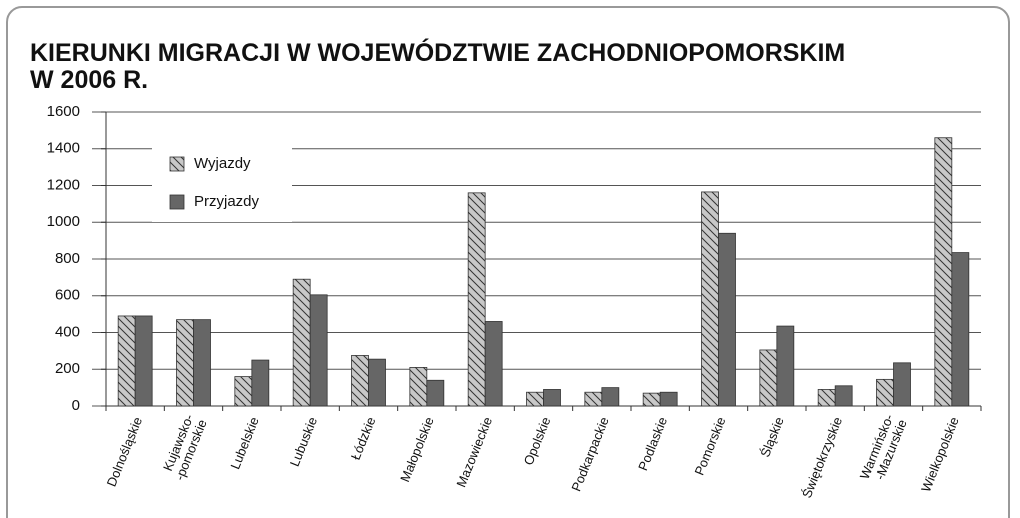 The width and height of the screenshot is (1020, 518). I want to click on x-tick-label: Warmińsko--Mazurskie, so click(883, 449).